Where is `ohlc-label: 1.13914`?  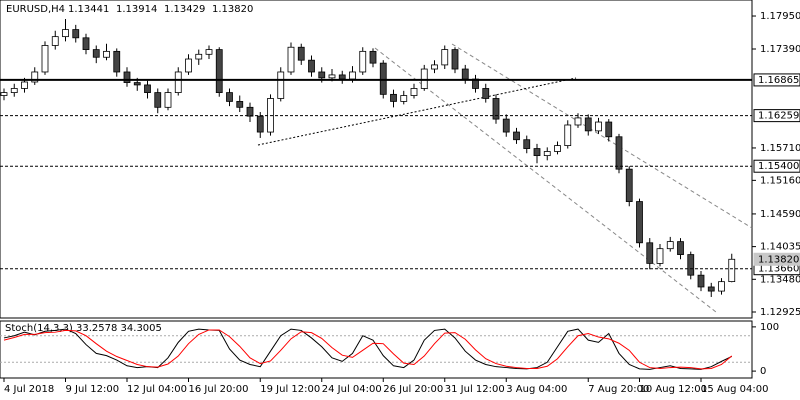 ohlc-label: 1.13914 is located at coordinates (136, 9).